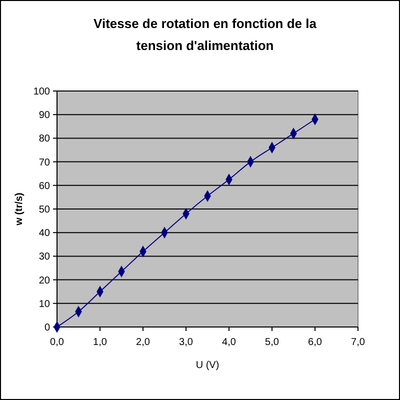  I want to click on y-tick-label: 100, so click(41, 92).